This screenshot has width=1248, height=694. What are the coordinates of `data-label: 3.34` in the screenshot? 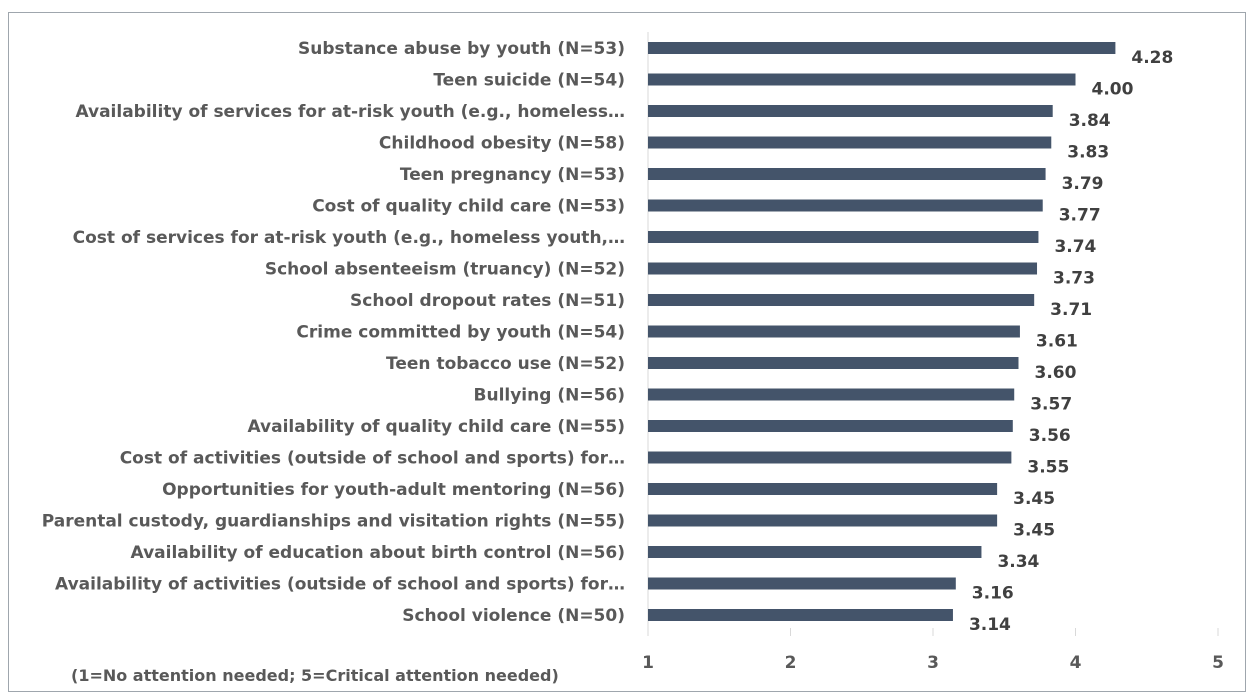 It's located at (1018, 562).